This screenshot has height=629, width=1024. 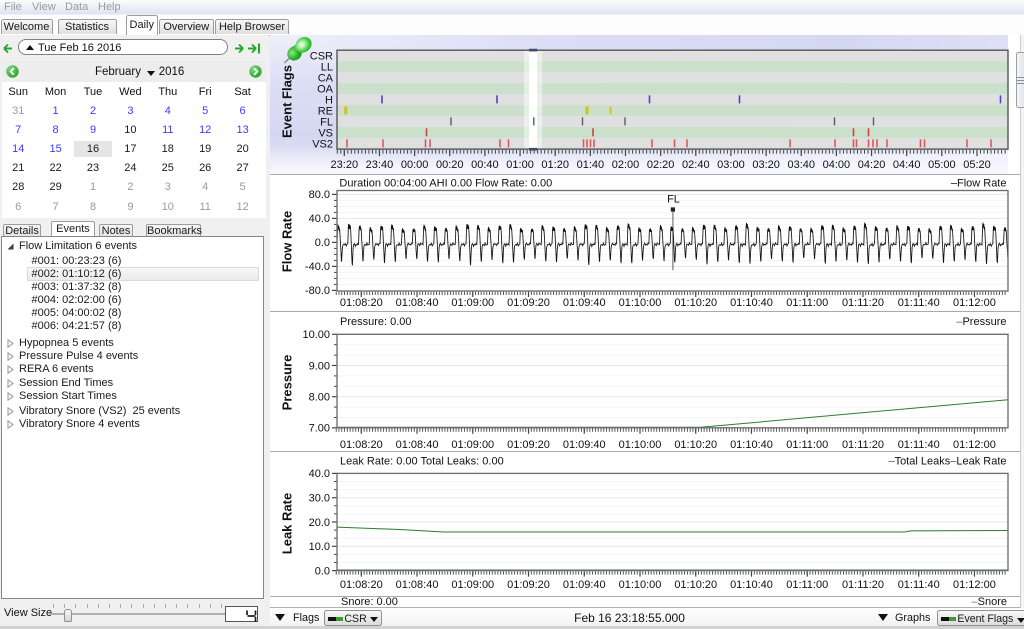 What do you see at coordinates (319, 429) in the screenshot?
I see `svg-text: 7.00` at bounding box center [319, 429].